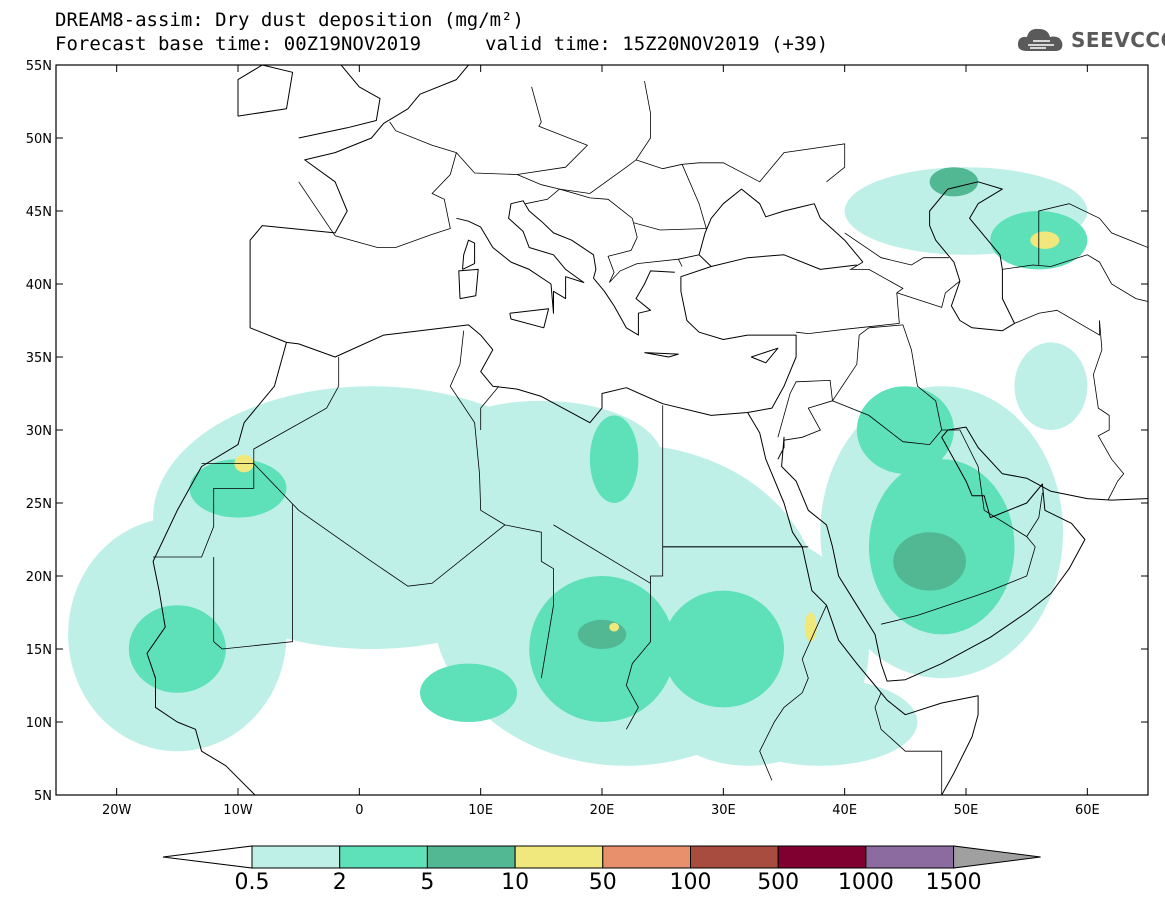 The image size is (1165, 907). Describe the element at coordinates (1087, 810) in the screenshot. I see `lon-tick-label: 60E` at that location.